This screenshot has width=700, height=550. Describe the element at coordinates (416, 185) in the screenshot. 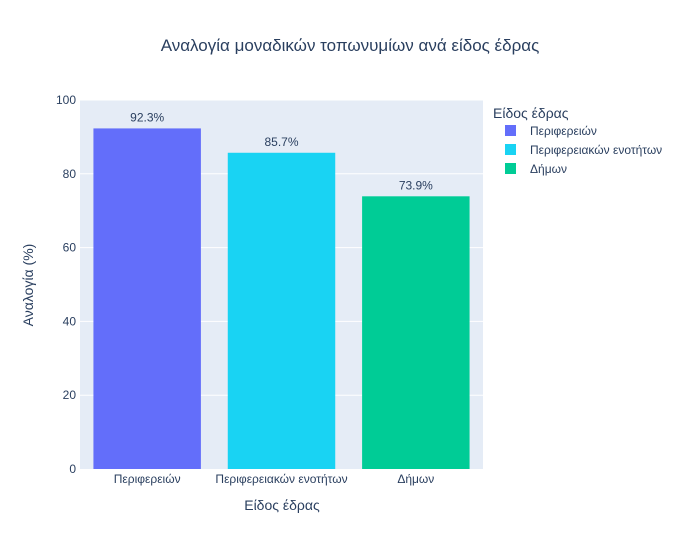

I see `bar-value-label: 73.9%` at that location.